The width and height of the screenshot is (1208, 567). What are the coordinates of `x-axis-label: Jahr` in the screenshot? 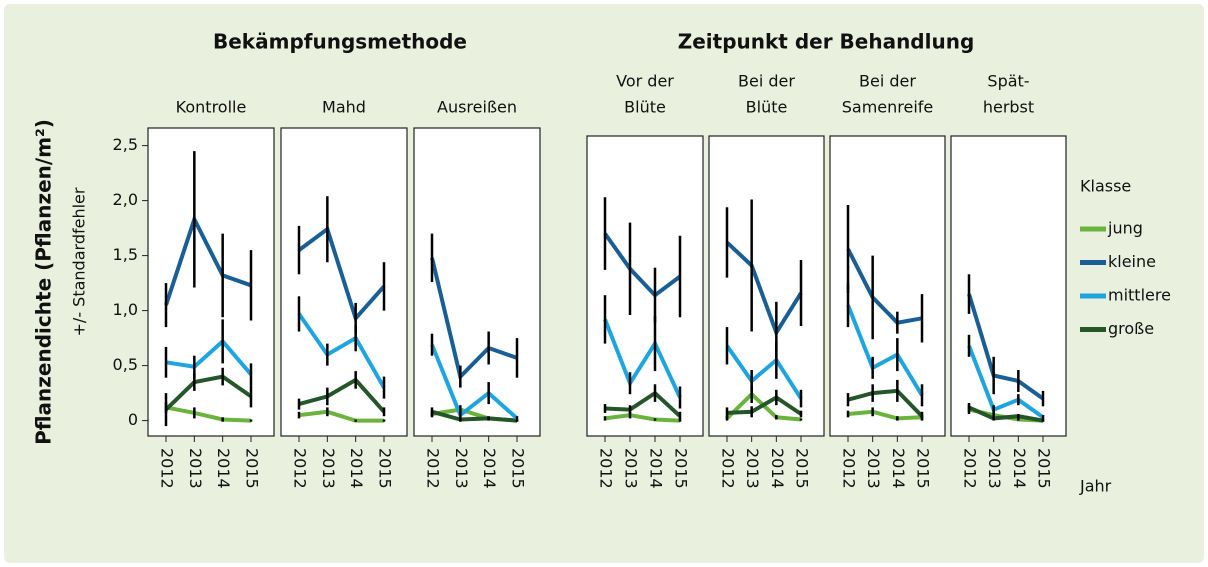 It's located at (1095, 486).